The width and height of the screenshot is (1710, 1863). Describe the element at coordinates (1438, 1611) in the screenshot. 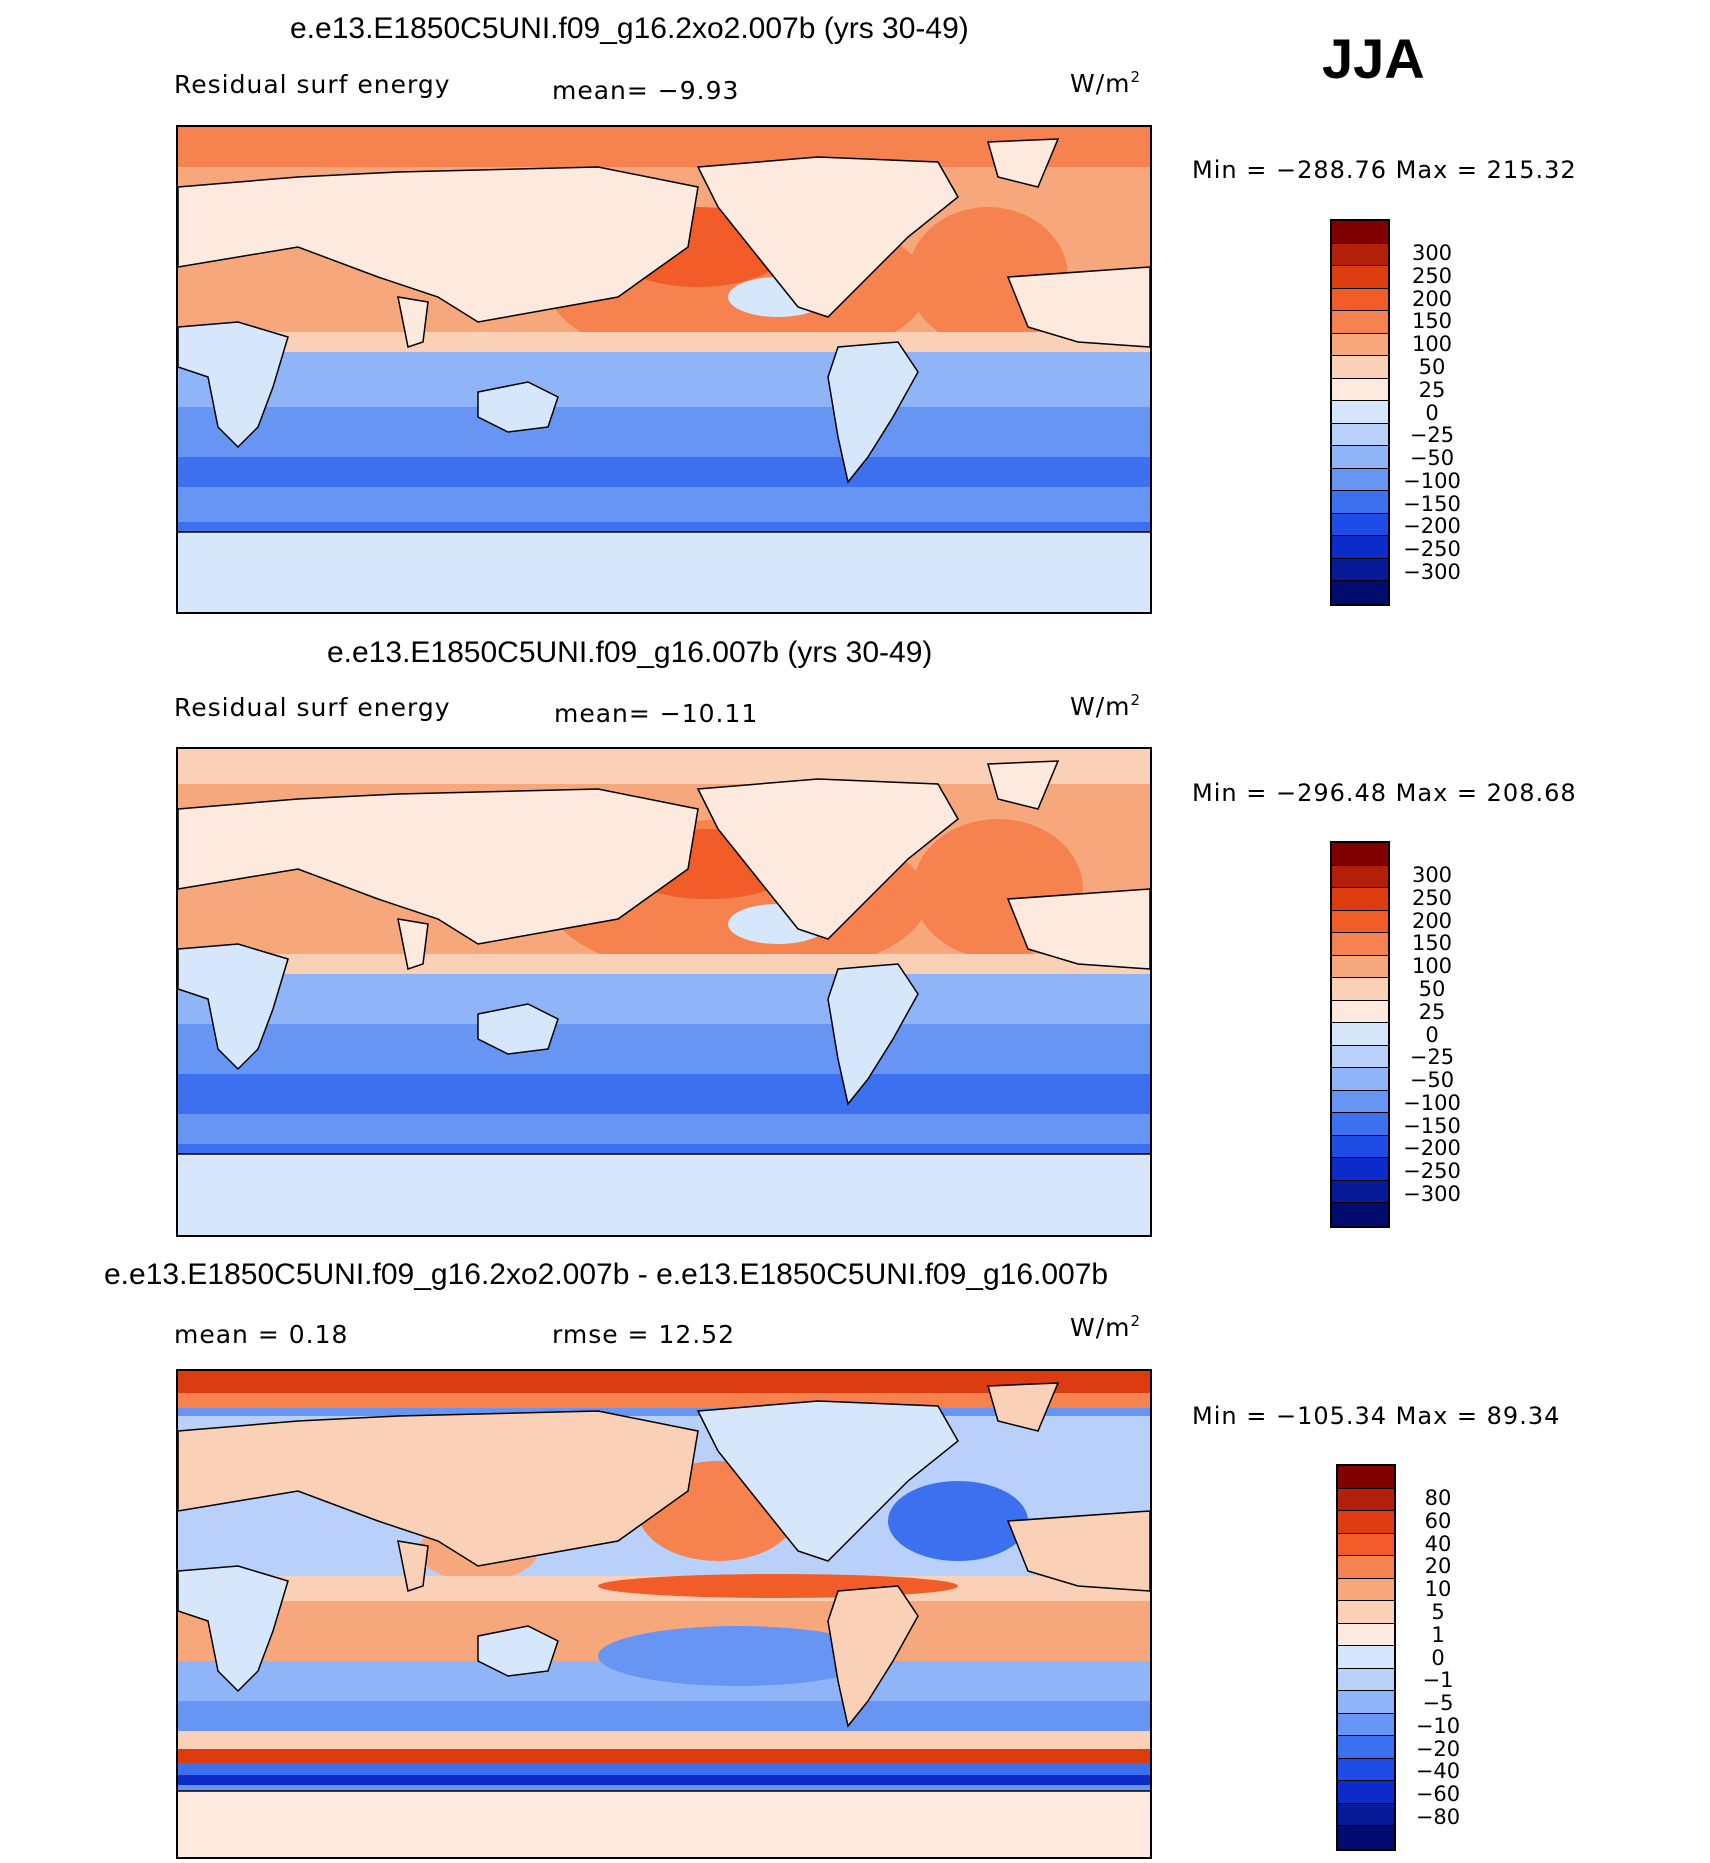

I see `colorbar-tick-label: 5` at that location.